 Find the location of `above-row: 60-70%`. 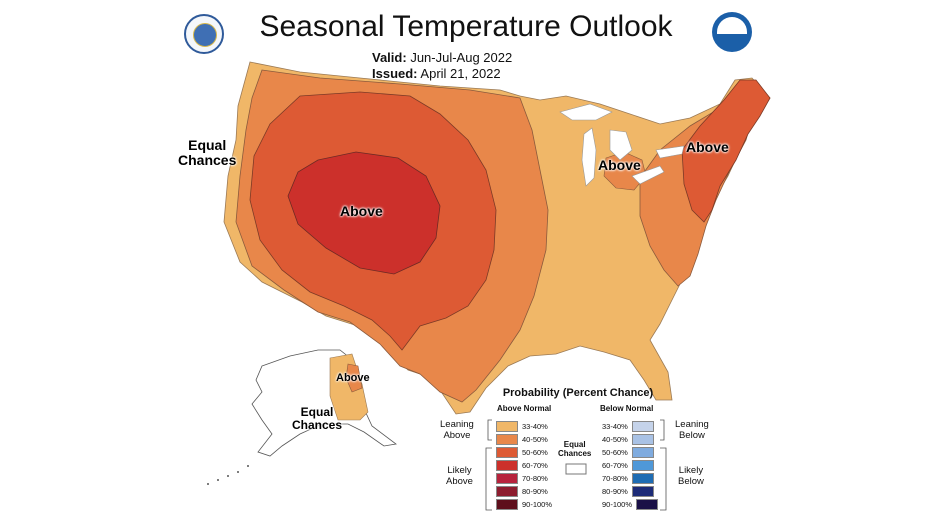

above-row: 60-70% is located at coordinates (522, 465).